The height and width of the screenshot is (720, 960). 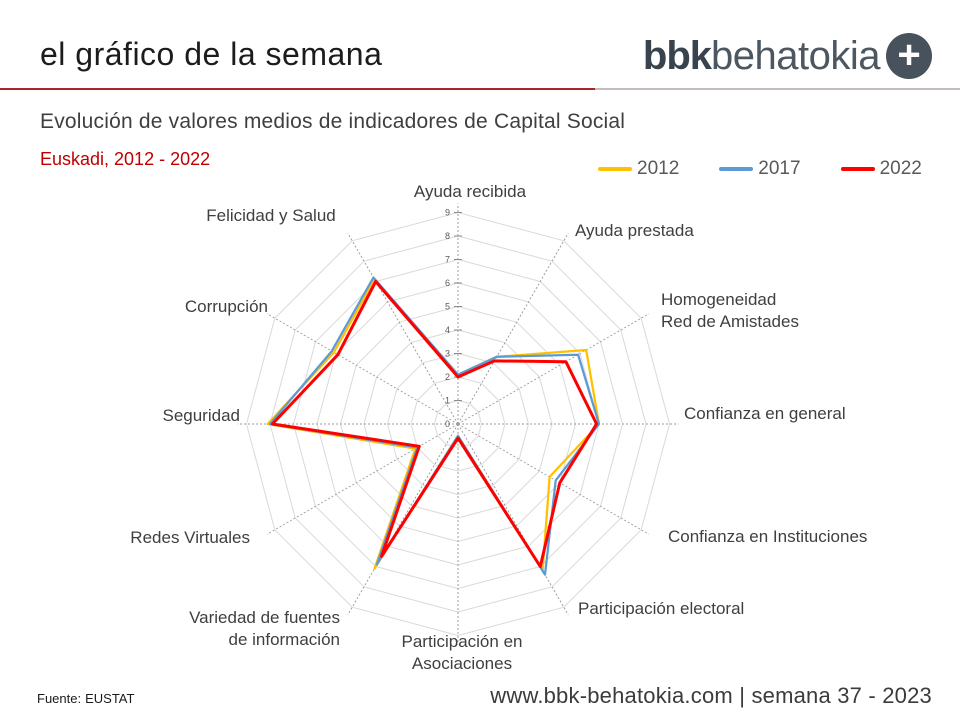 What do you see at coordinates (264, 628) in the screenshot?
I see `axis-label-variedad-fuentes: Variedad de fuentes de información` at bounding box center [264, 628].